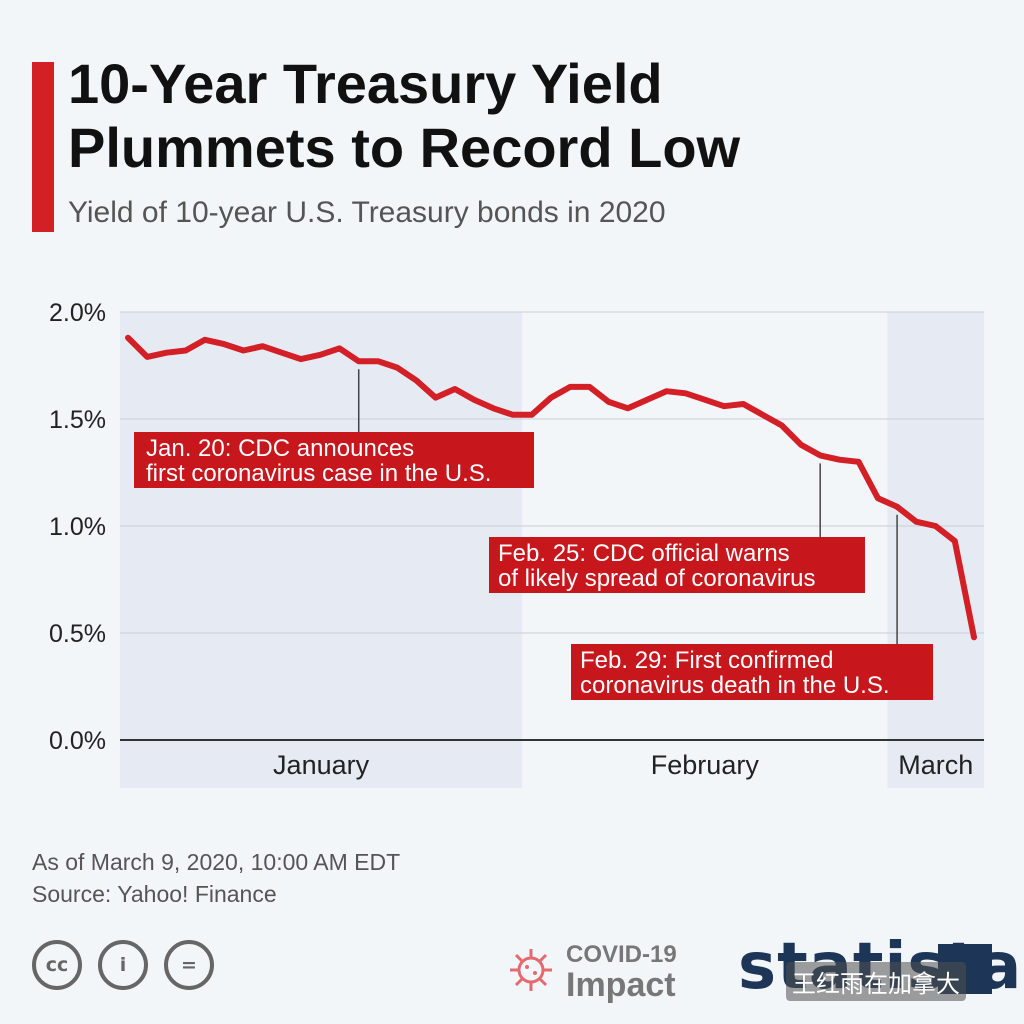 The width and height of the screenshot is (1024, 1024). I want to click on title-line-2: Plummets to Record Low, so click(404, 147).